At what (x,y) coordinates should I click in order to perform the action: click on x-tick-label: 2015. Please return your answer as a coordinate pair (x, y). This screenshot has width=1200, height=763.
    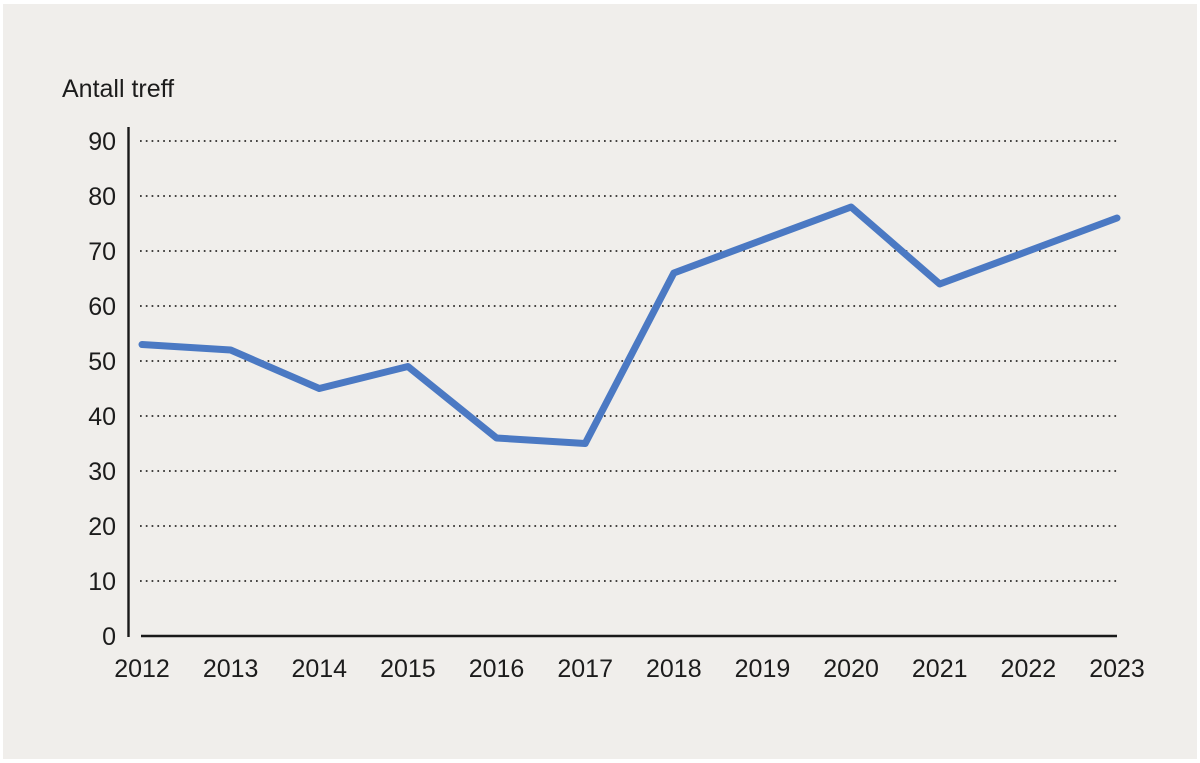
    Looking at the image, I should click on (408, 669).